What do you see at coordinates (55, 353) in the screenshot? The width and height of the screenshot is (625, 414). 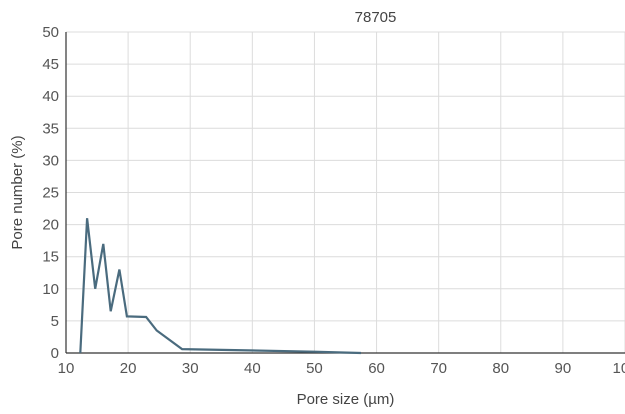 I see `y-tick-label: 0` at bounding box center [55, 353].